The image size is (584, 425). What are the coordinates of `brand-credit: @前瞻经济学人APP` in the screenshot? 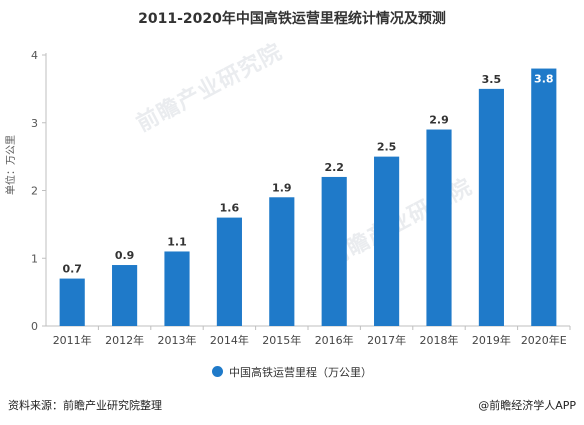 It's located at (527, 405).